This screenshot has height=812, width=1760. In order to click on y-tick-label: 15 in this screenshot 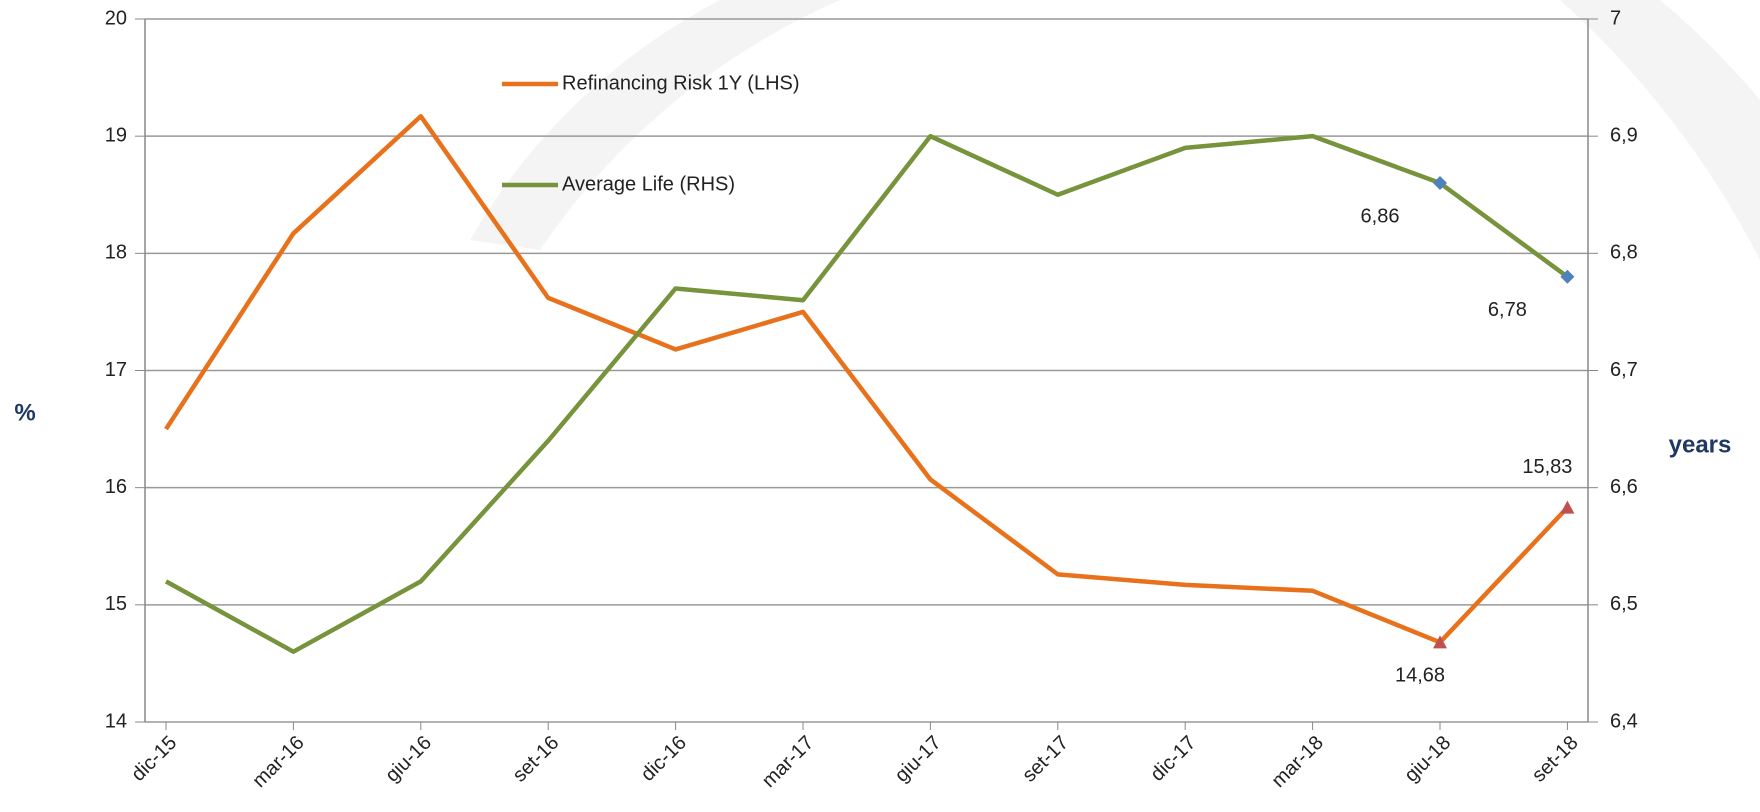, I will do `click(116, 604)`.